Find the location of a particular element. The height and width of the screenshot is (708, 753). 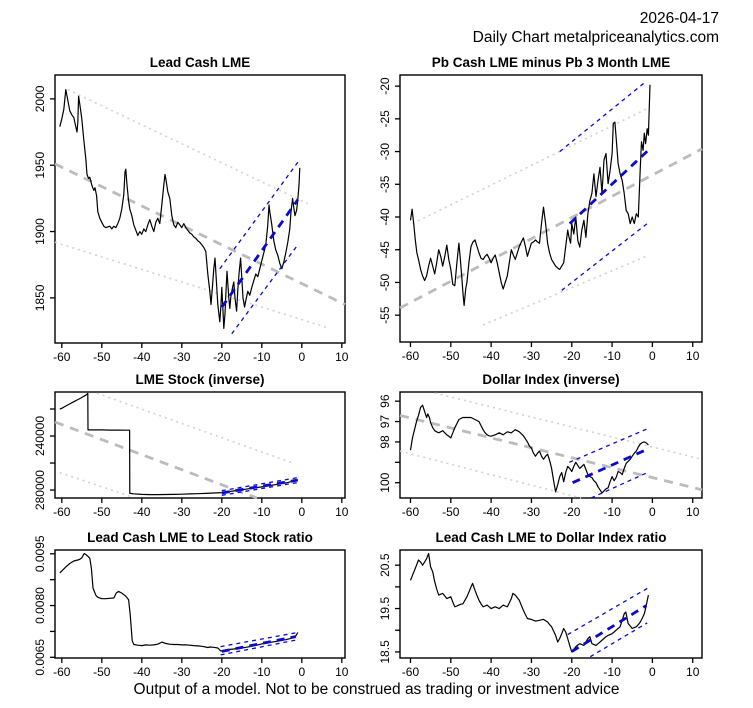

y-tick-label: 280000 is located at coordinates (40, 490).